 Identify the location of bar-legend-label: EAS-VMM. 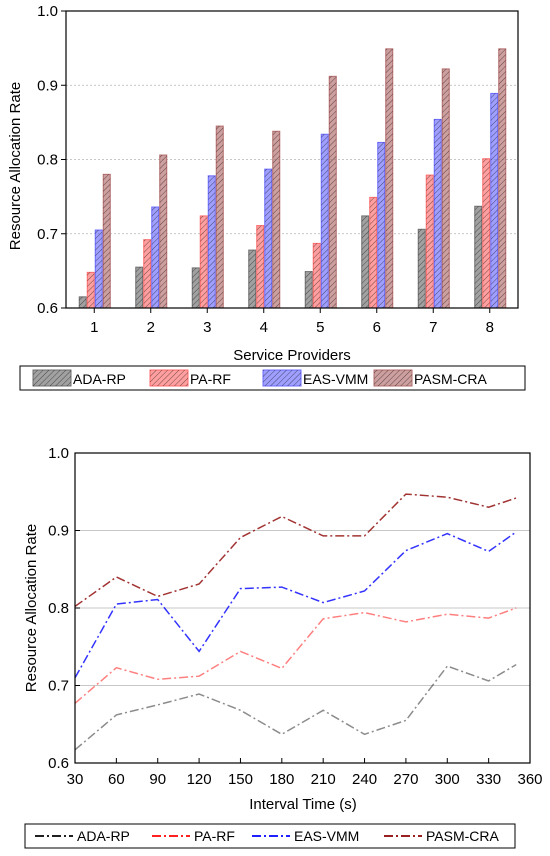
(335, 379).